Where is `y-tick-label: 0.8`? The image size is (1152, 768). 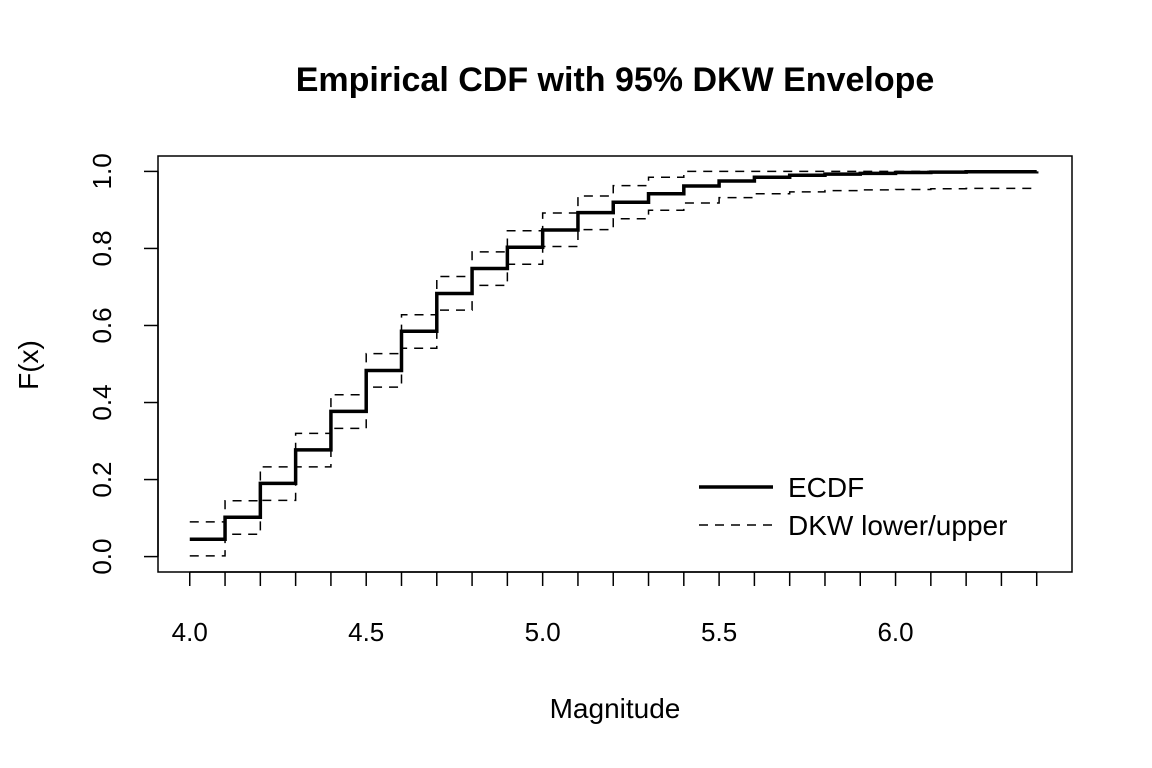 y-tick-label: 0.8 is located at coordinates (102, 248).